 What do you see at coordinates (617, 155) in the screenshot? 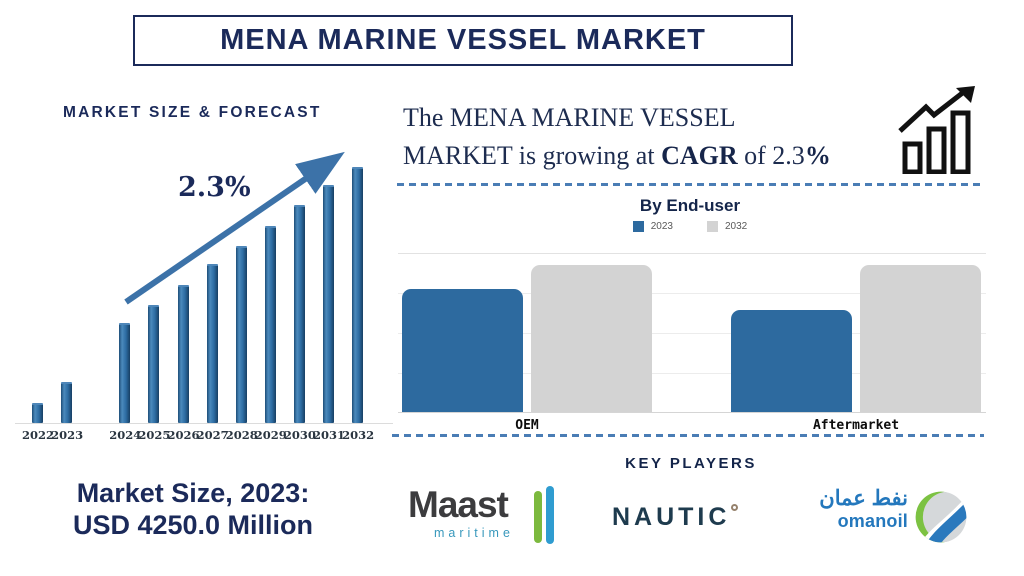
I see `statement-line2: MARKET is growing at CAGR of 2.3%` at bounding box center [617, 155].